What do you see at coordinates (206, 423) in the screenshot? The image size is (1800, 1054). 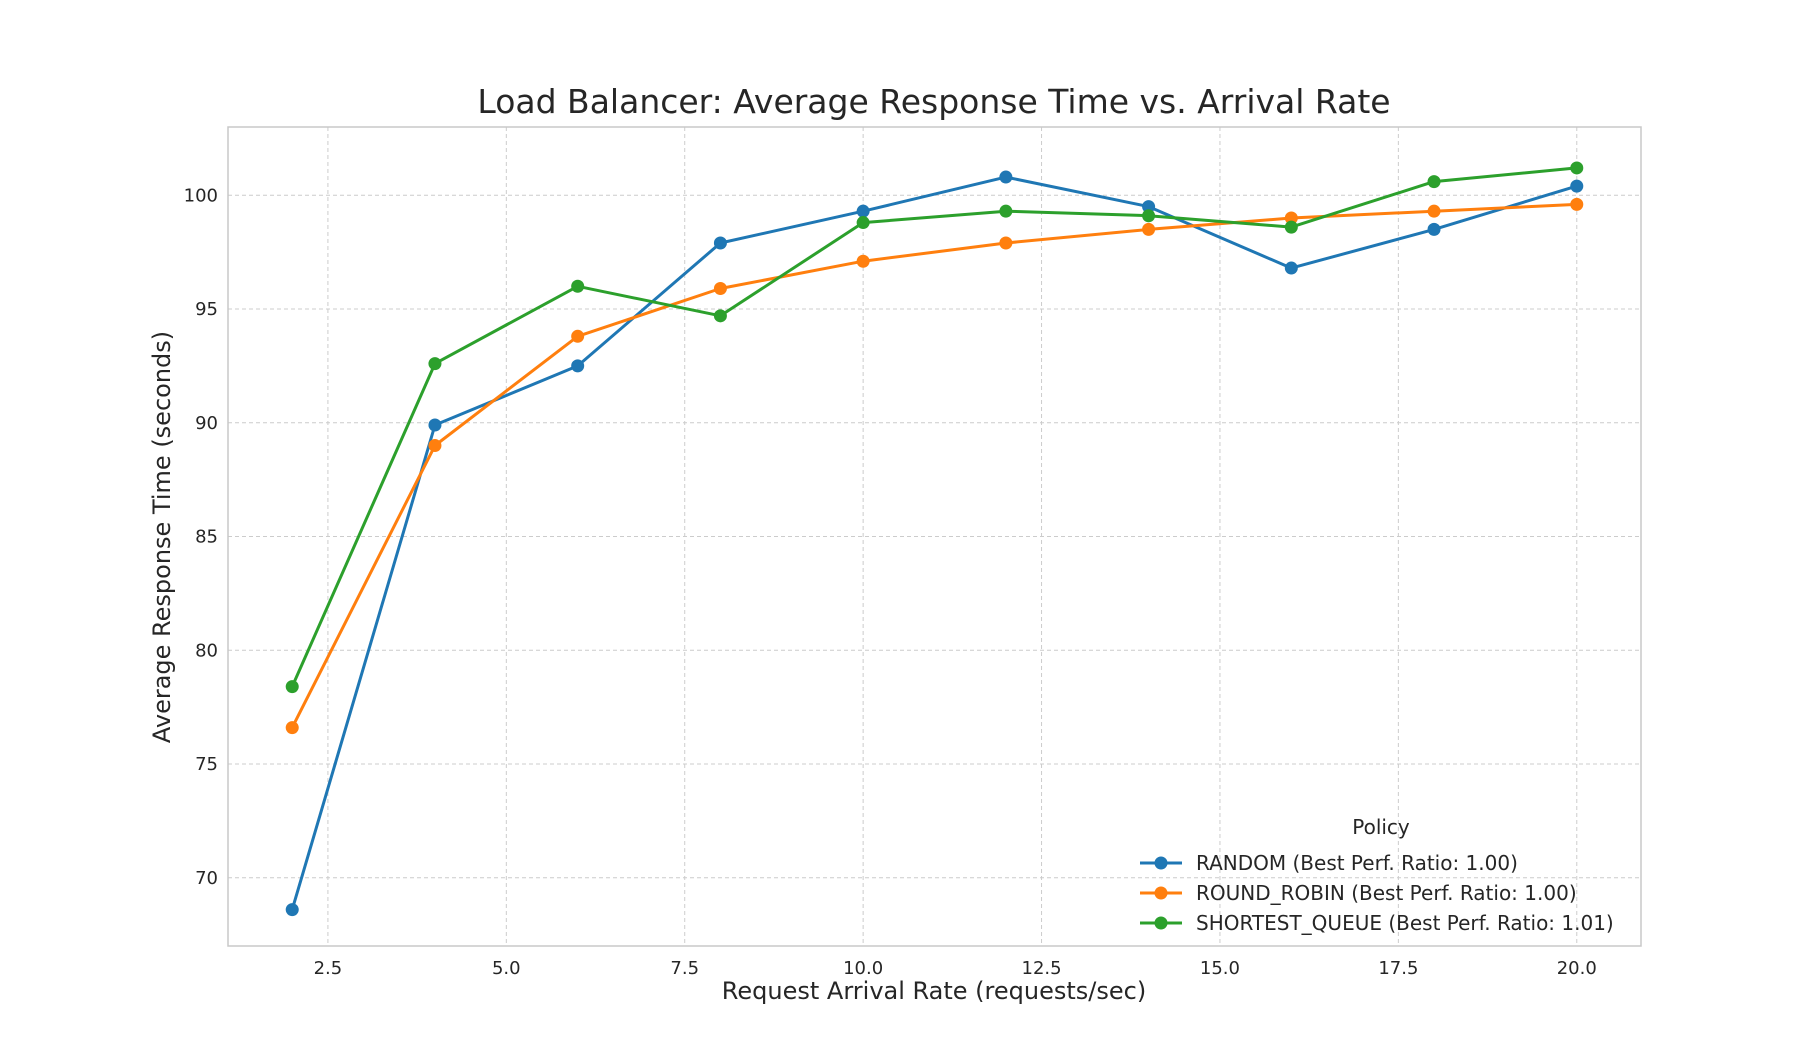 I see `y-tick-label: 90` at bounding box center [206, 423].